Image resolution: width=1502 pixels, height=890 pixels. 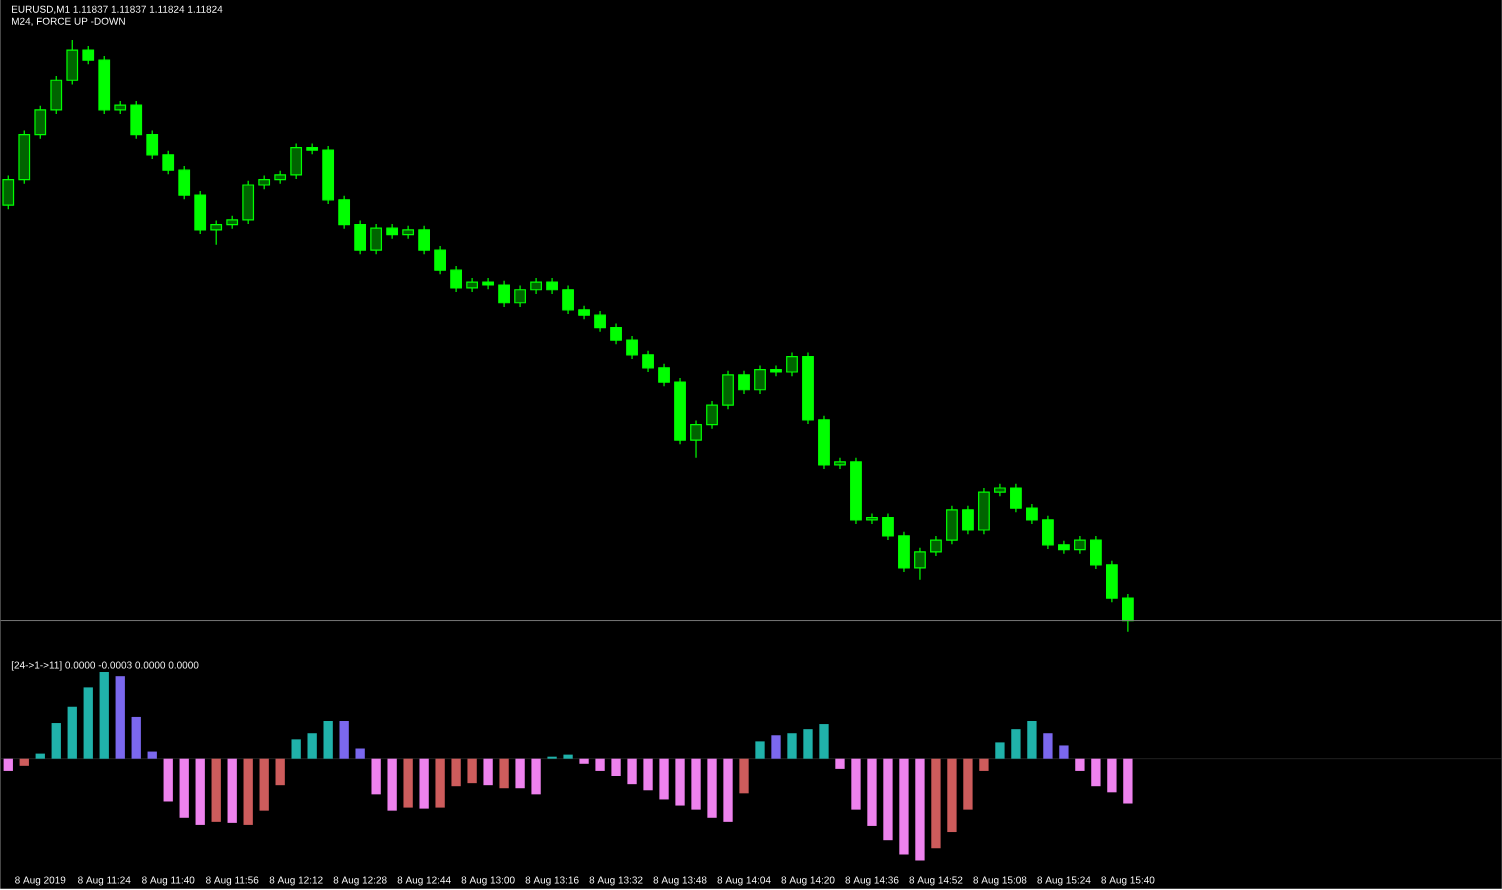 I want to click on x-tick-label: 8 Aug 13:16, so click(x=552, y=881).